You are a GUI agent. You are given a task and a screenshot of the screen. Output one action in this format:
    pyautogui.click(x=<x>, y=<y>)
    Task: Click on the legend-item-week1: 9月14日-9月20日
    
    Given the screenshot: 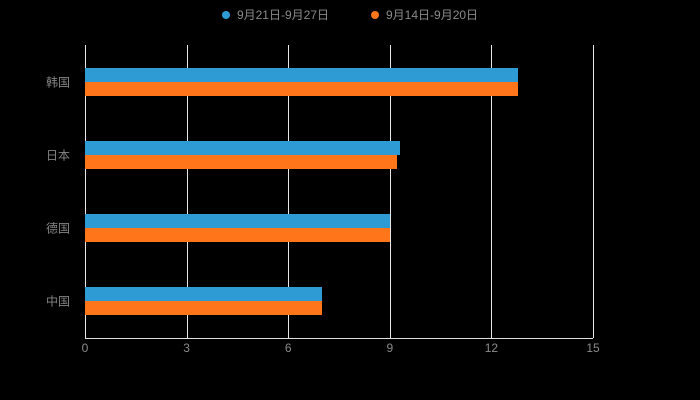 What is the action you would take?
    pyautogui.click(x=424, y=14)
    